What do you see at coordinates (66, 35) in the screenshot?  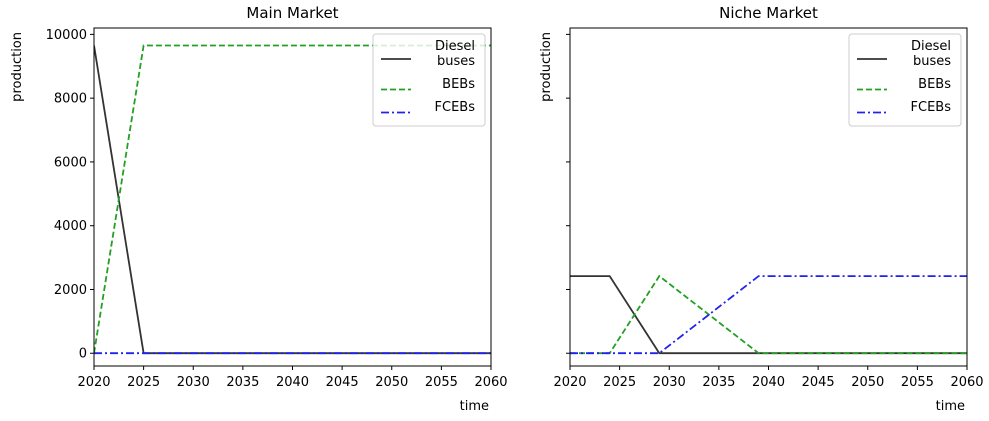 I see `y-tick-label: 10000` at bounding box center [66, 35].